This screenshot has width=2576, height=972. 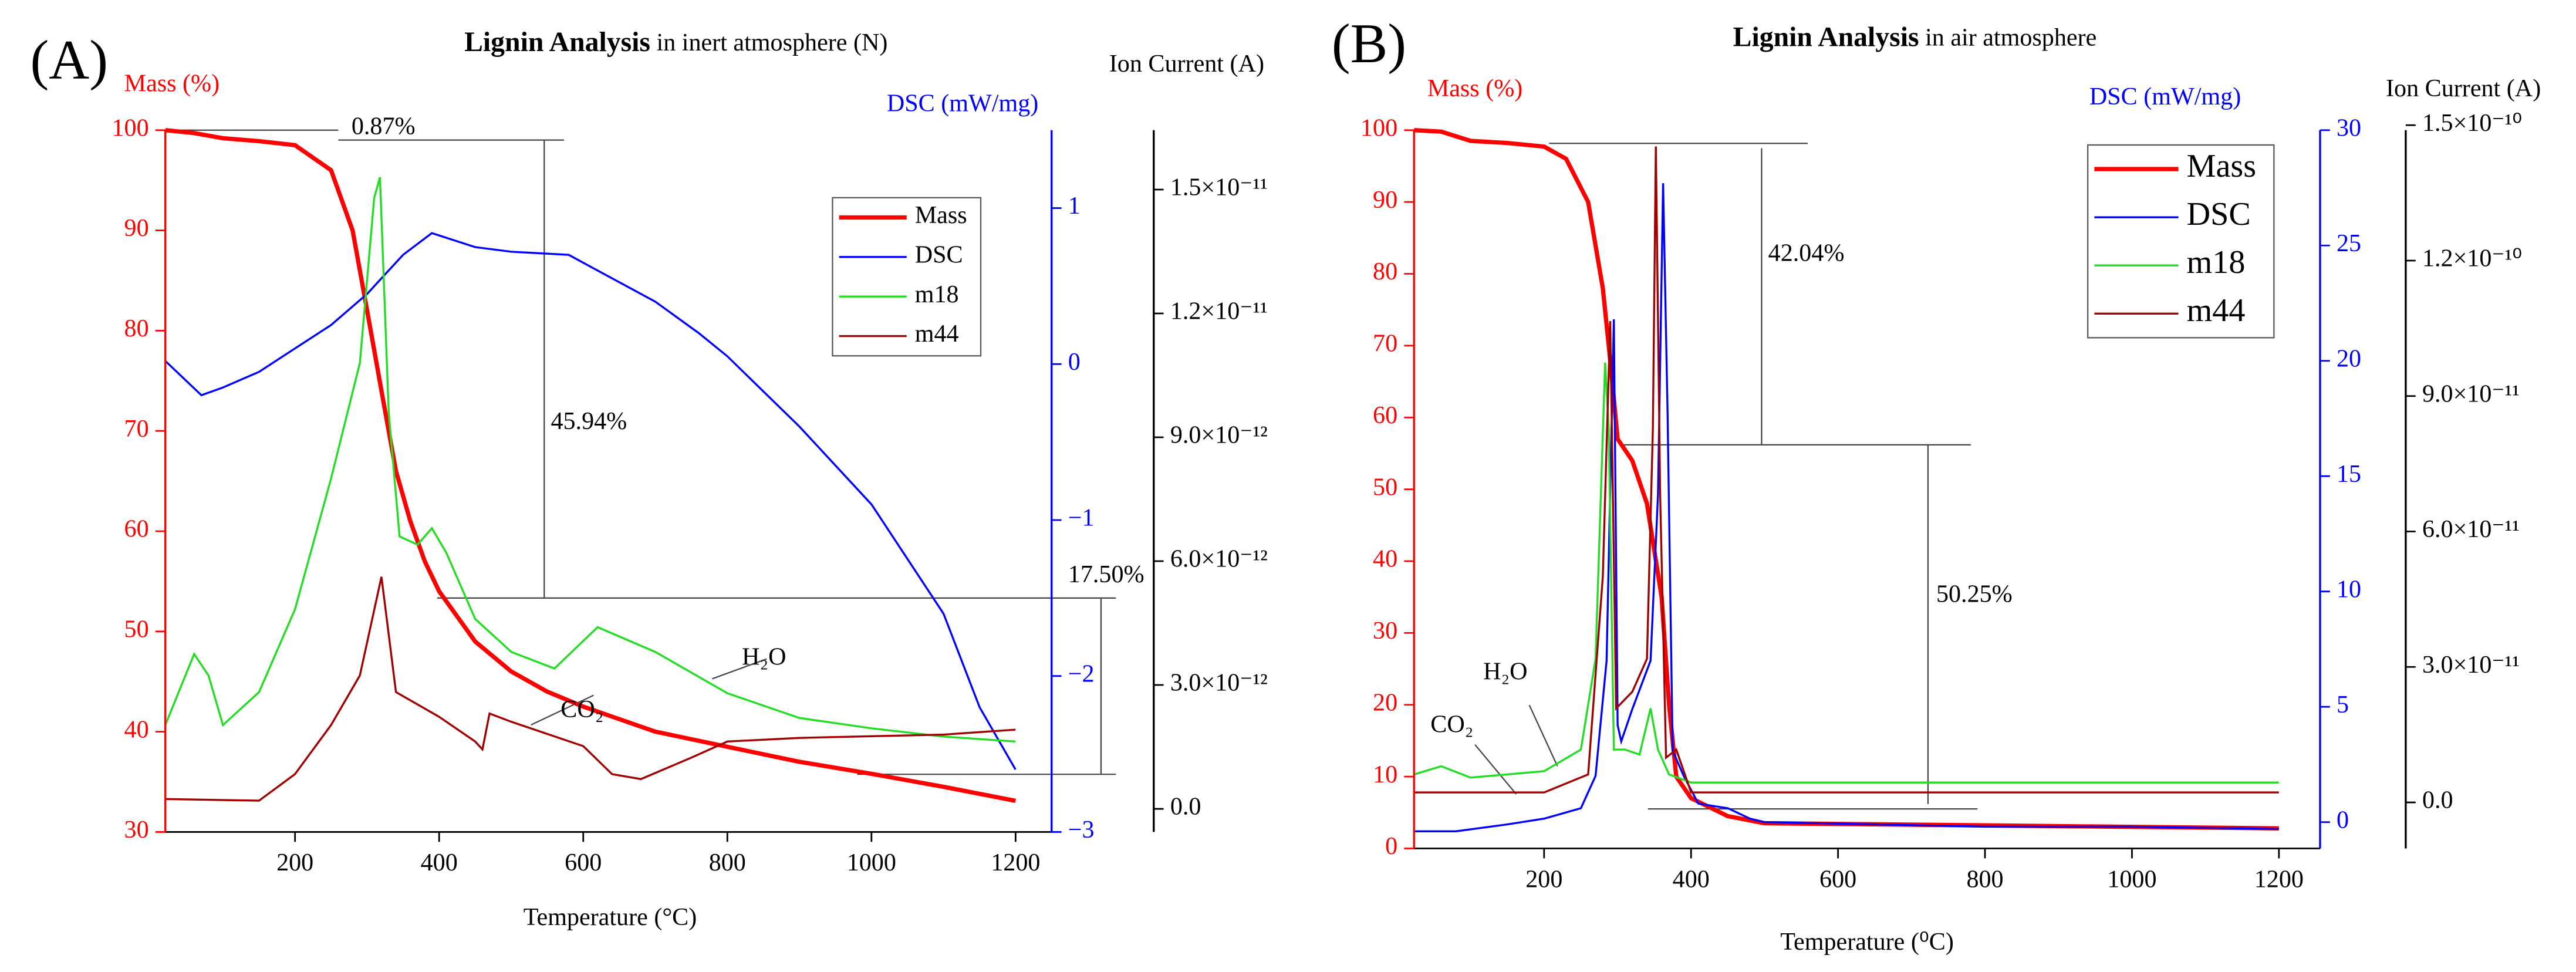 I want to click on x-axis-label: Temperature (⁰C), so click(x=1867, y=942).